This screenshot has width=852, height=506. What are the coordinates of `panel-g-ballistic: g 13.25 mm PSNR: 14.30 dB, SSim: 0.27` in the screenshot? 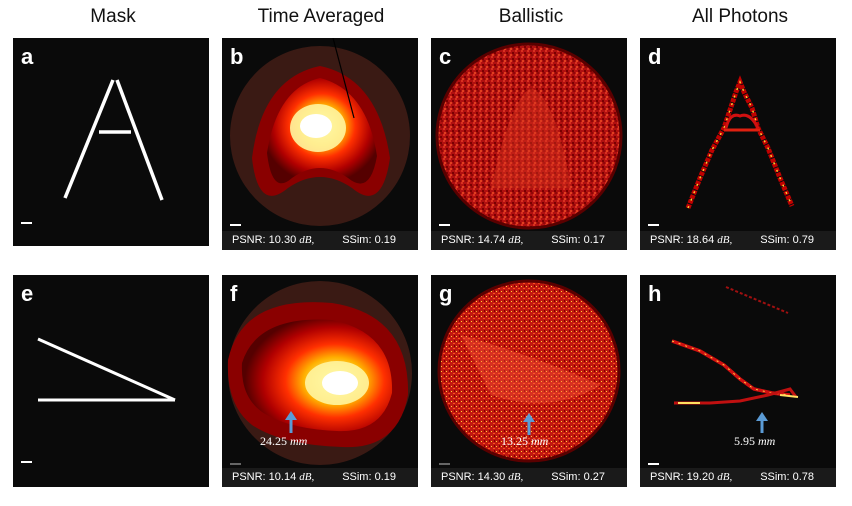 It's located at (529, 381).